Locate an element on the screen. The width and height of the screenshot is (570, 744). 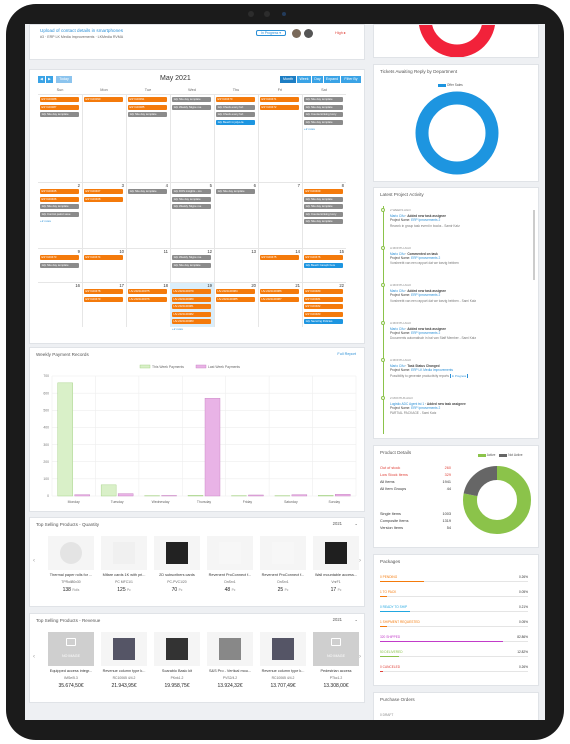
calendar-event: 12p Control patrol save is located at coordinates (59, 214).